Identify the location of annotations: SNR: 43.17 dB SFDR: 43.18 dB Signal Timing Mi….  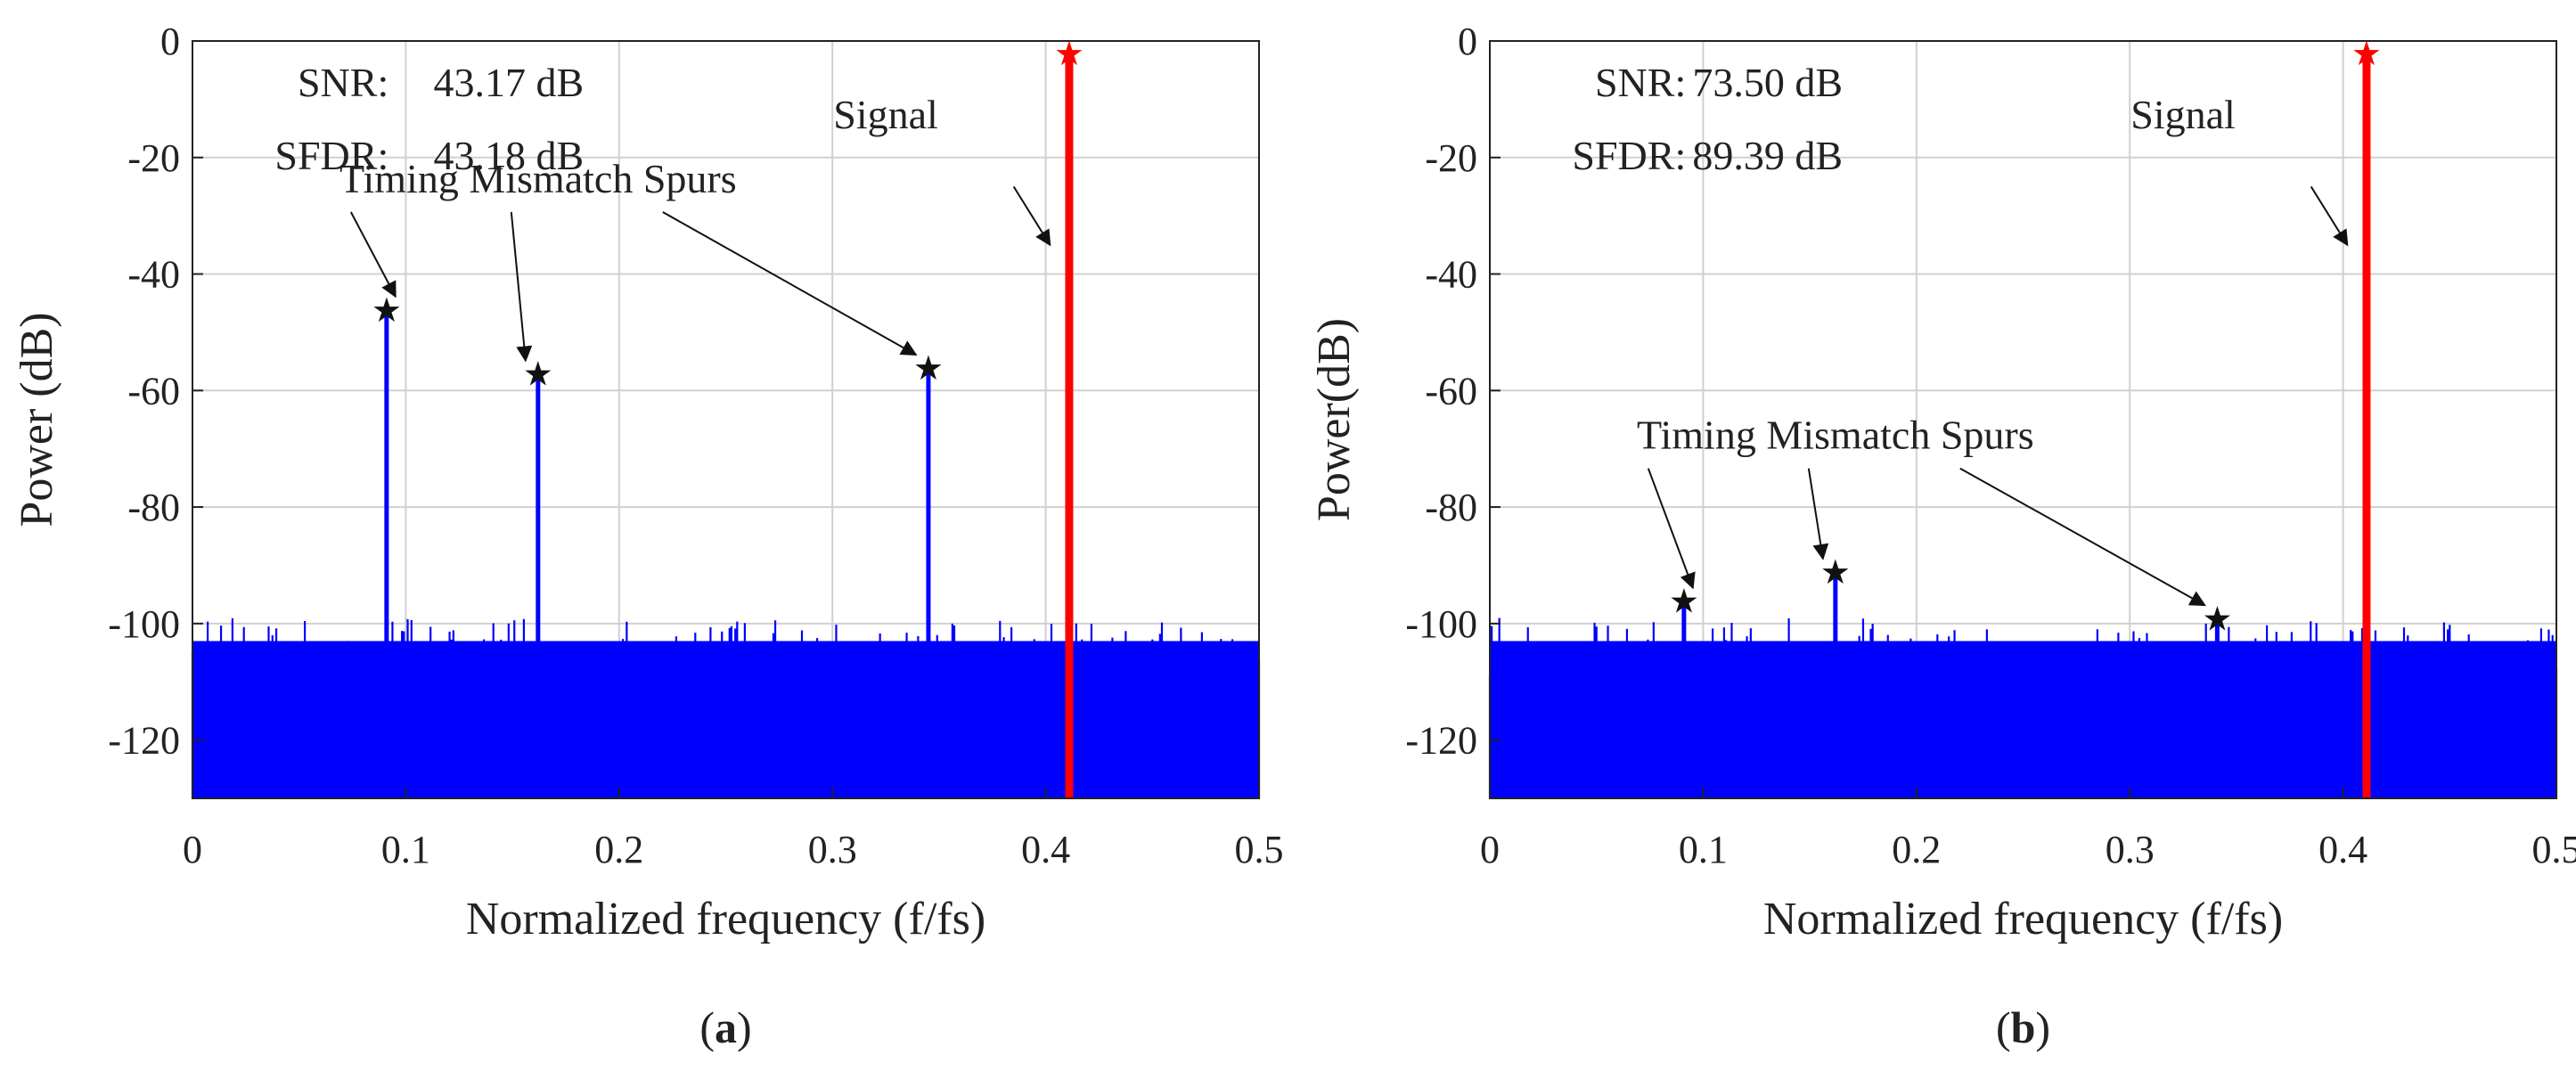
(662, 211).